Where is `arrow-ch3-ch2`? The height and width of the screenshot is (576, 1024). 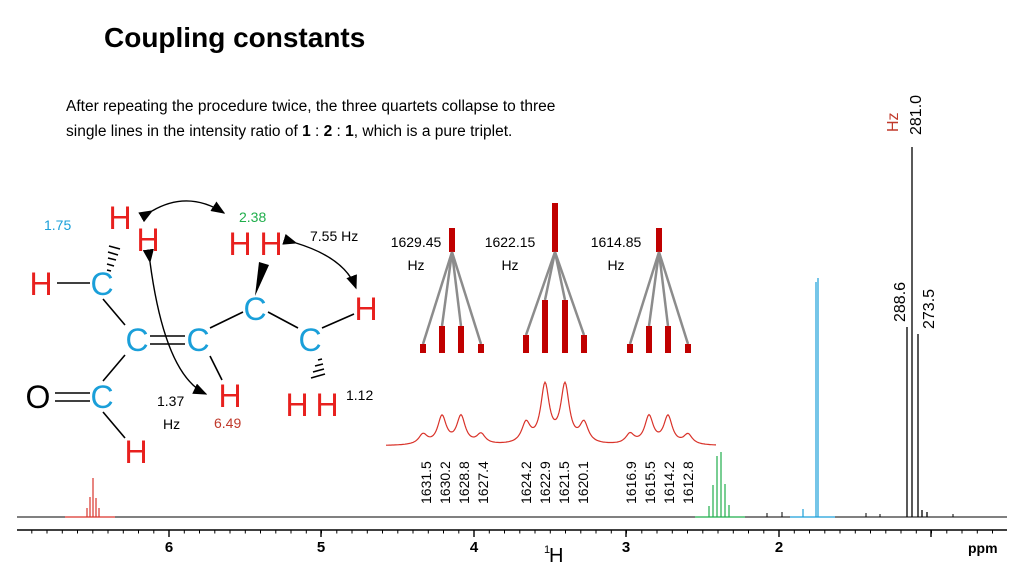
arrow-ch3-ch2 is located at coordinates (182, 211).